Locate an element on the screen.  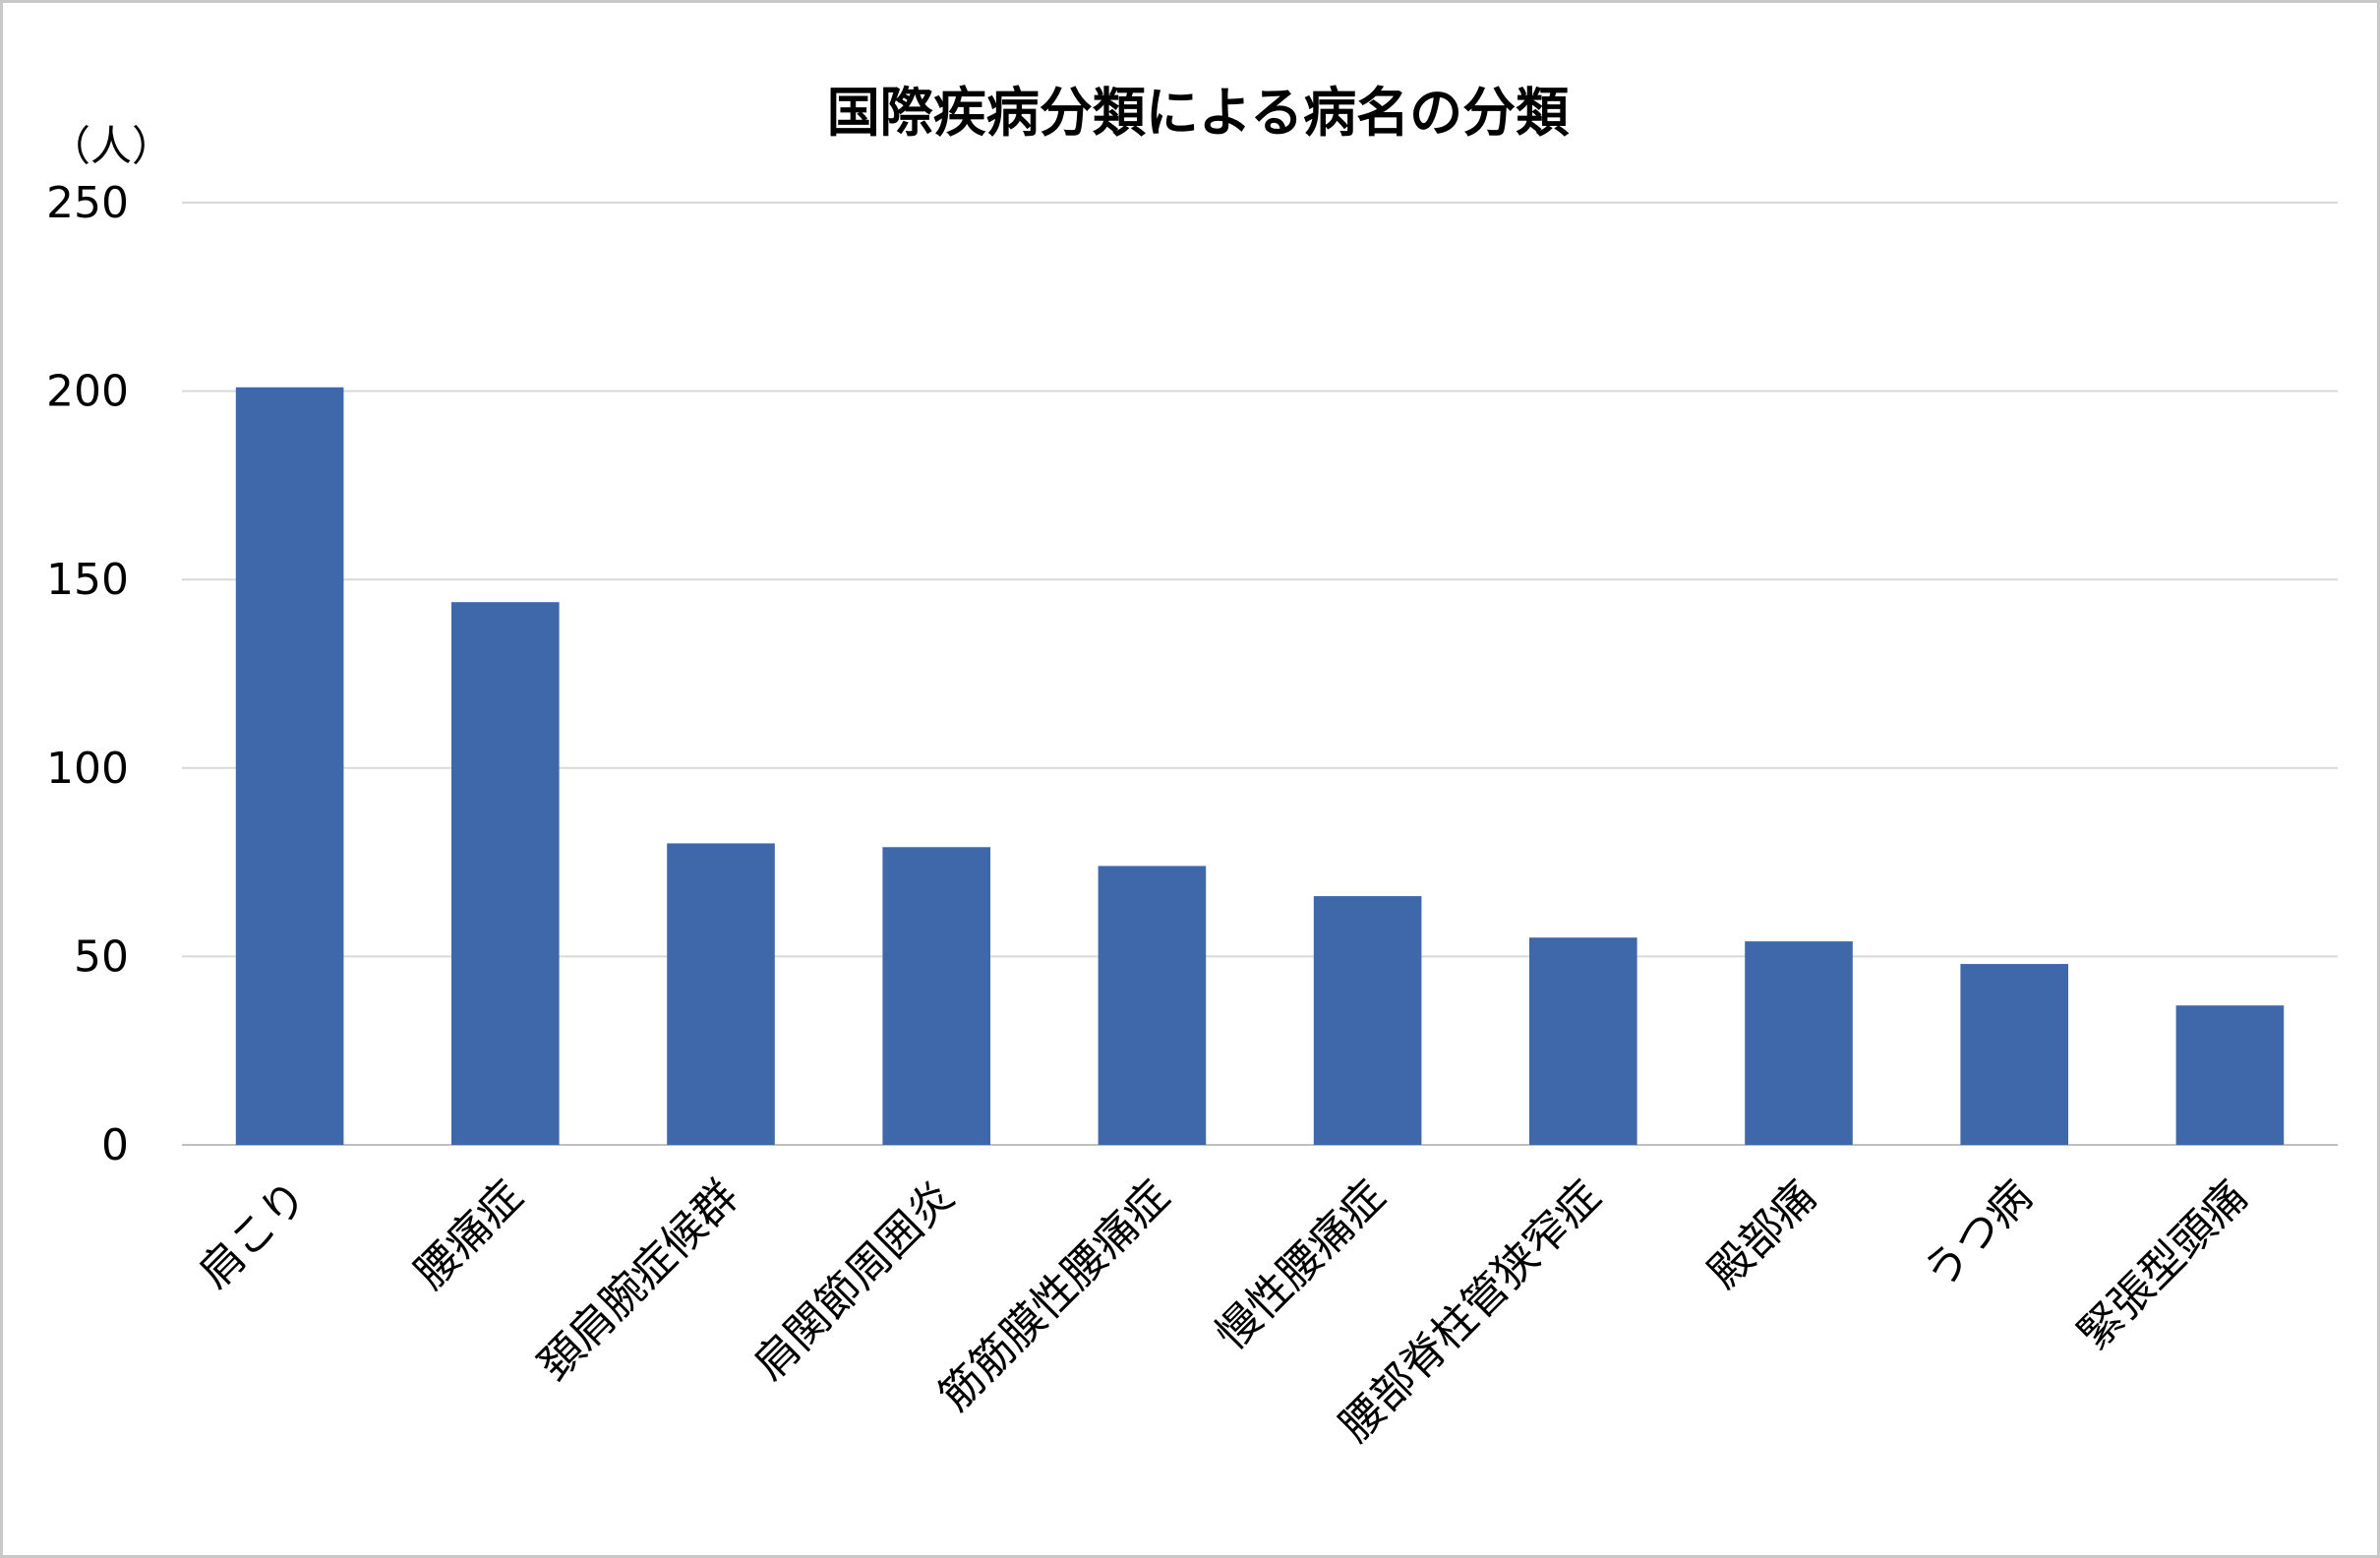
chart-title: 国際疾病分類による病名の分類 is located at coordinates (1198, 113).